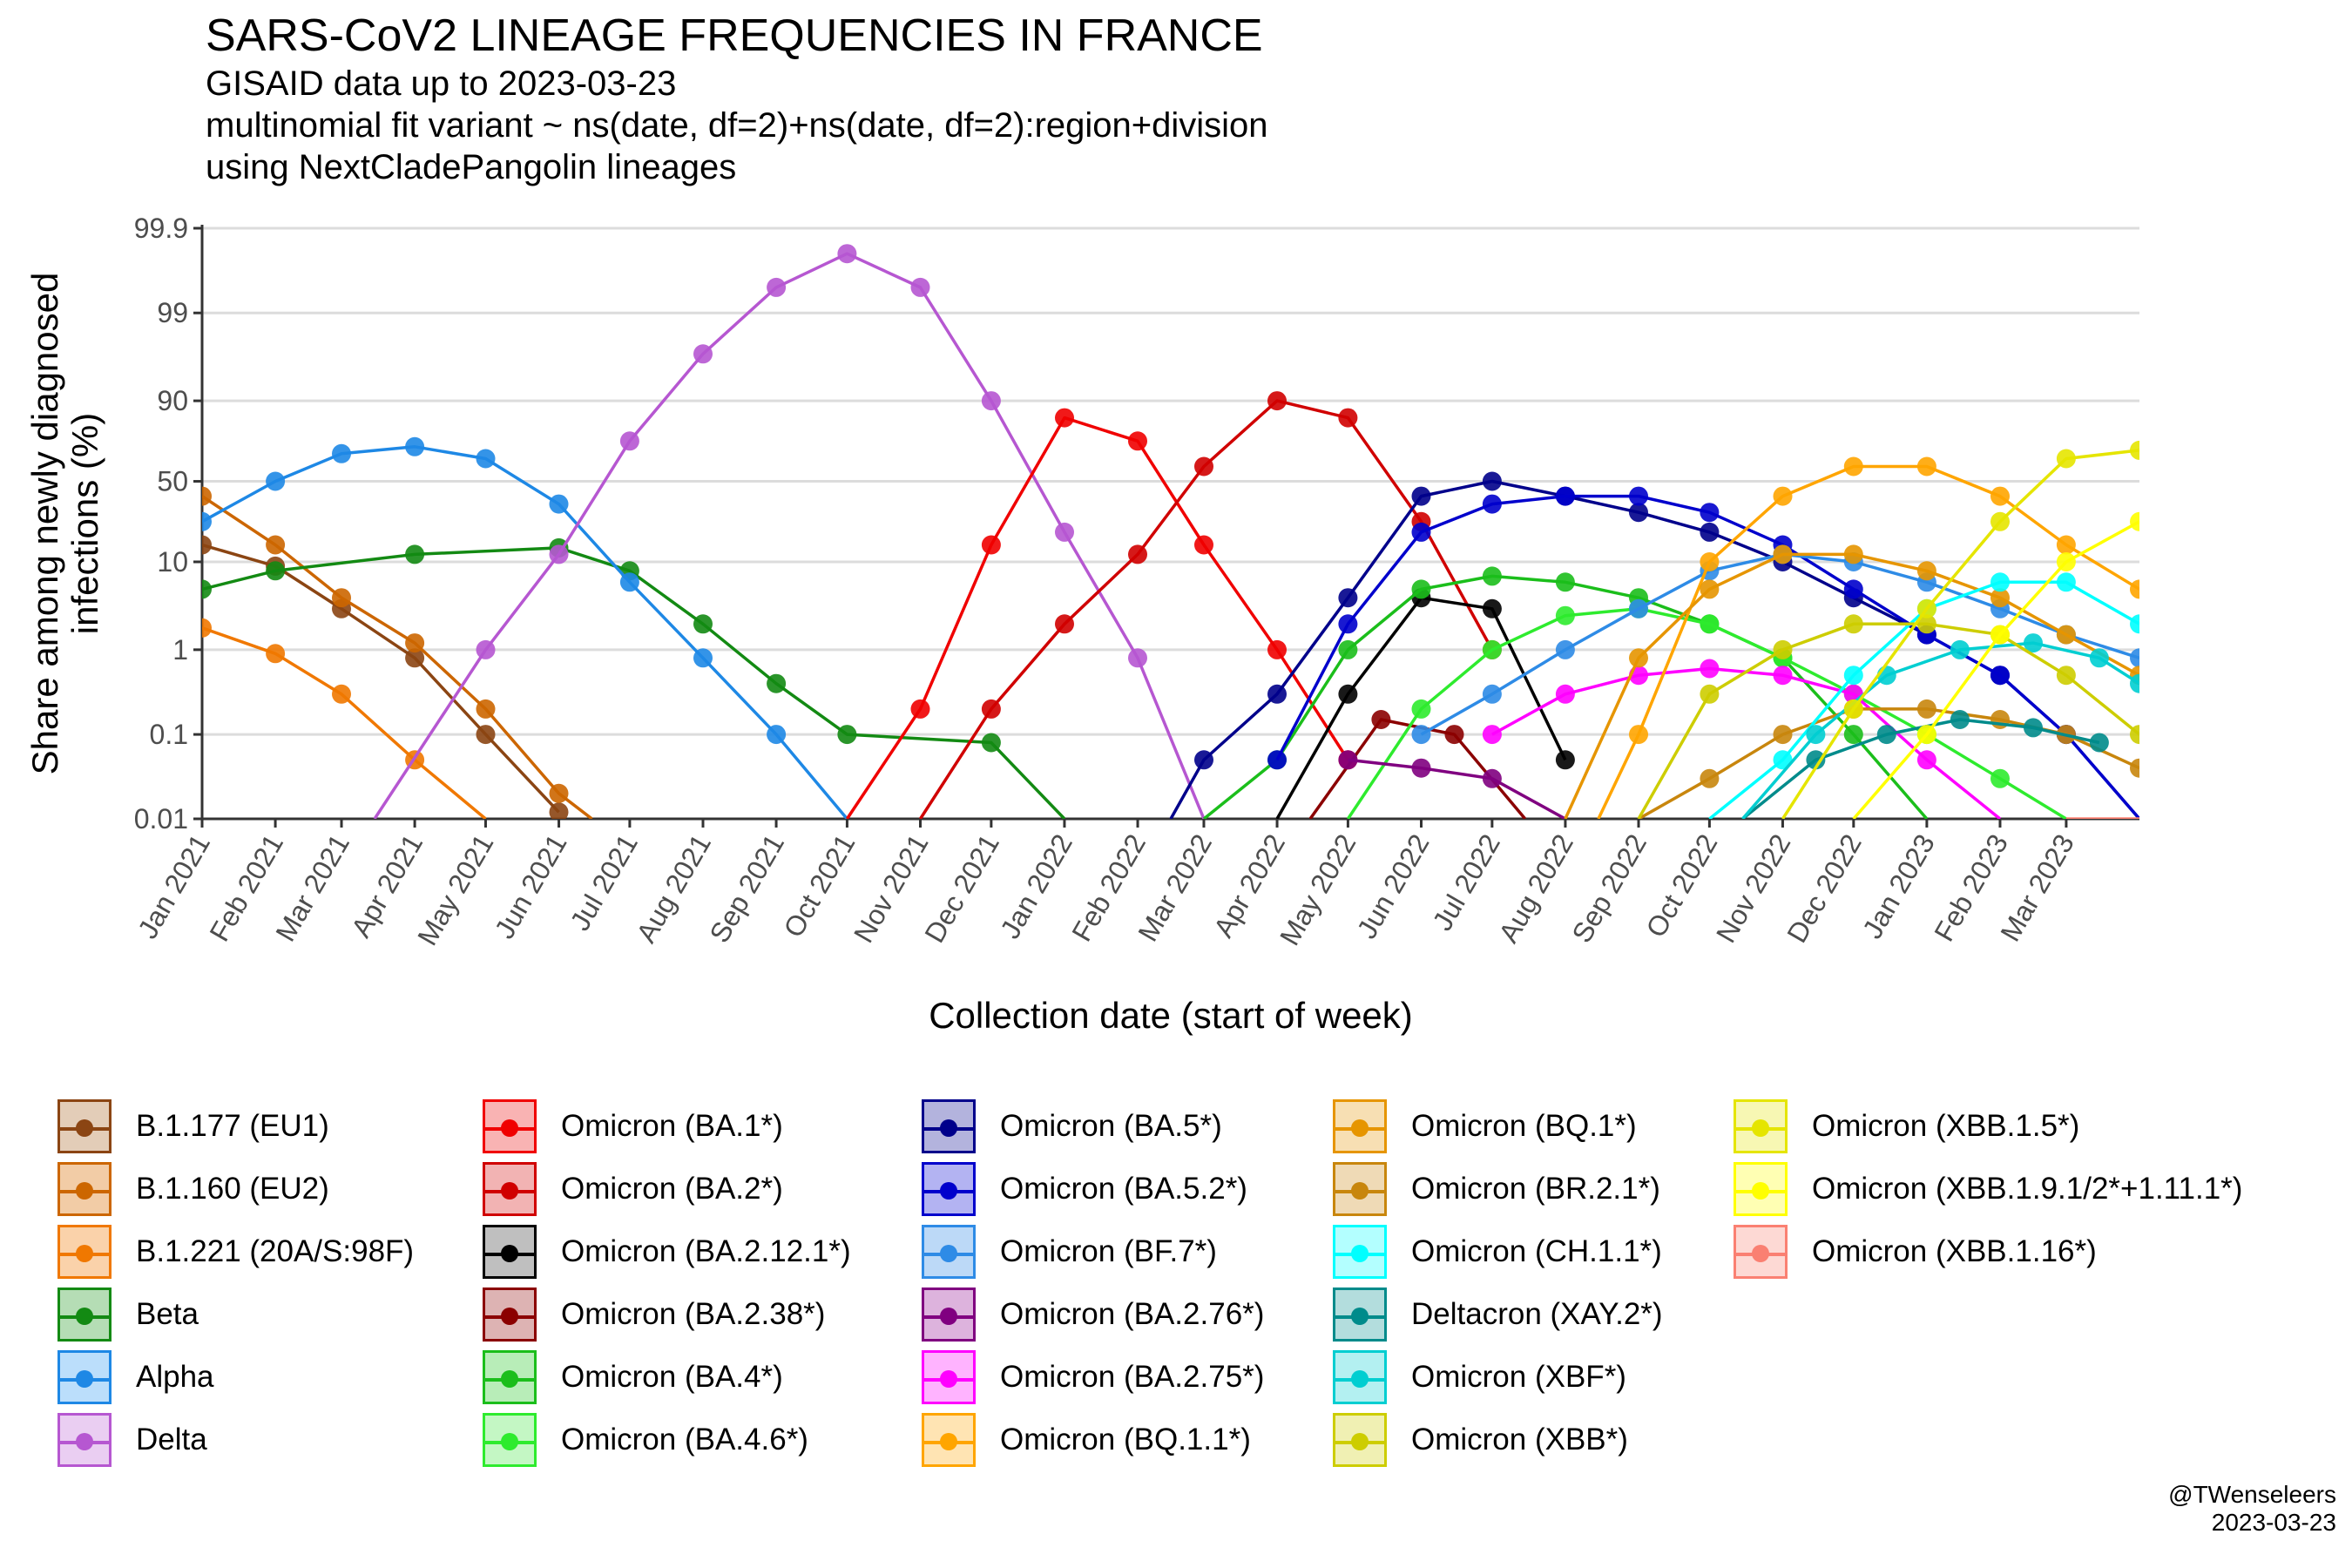 This screenshot has height=1568, width=2352. What do you see at coordinates (819, 885) in the screenshot?
I see `x-tick-label: Oct 2021` at bounding box center [819, 885].